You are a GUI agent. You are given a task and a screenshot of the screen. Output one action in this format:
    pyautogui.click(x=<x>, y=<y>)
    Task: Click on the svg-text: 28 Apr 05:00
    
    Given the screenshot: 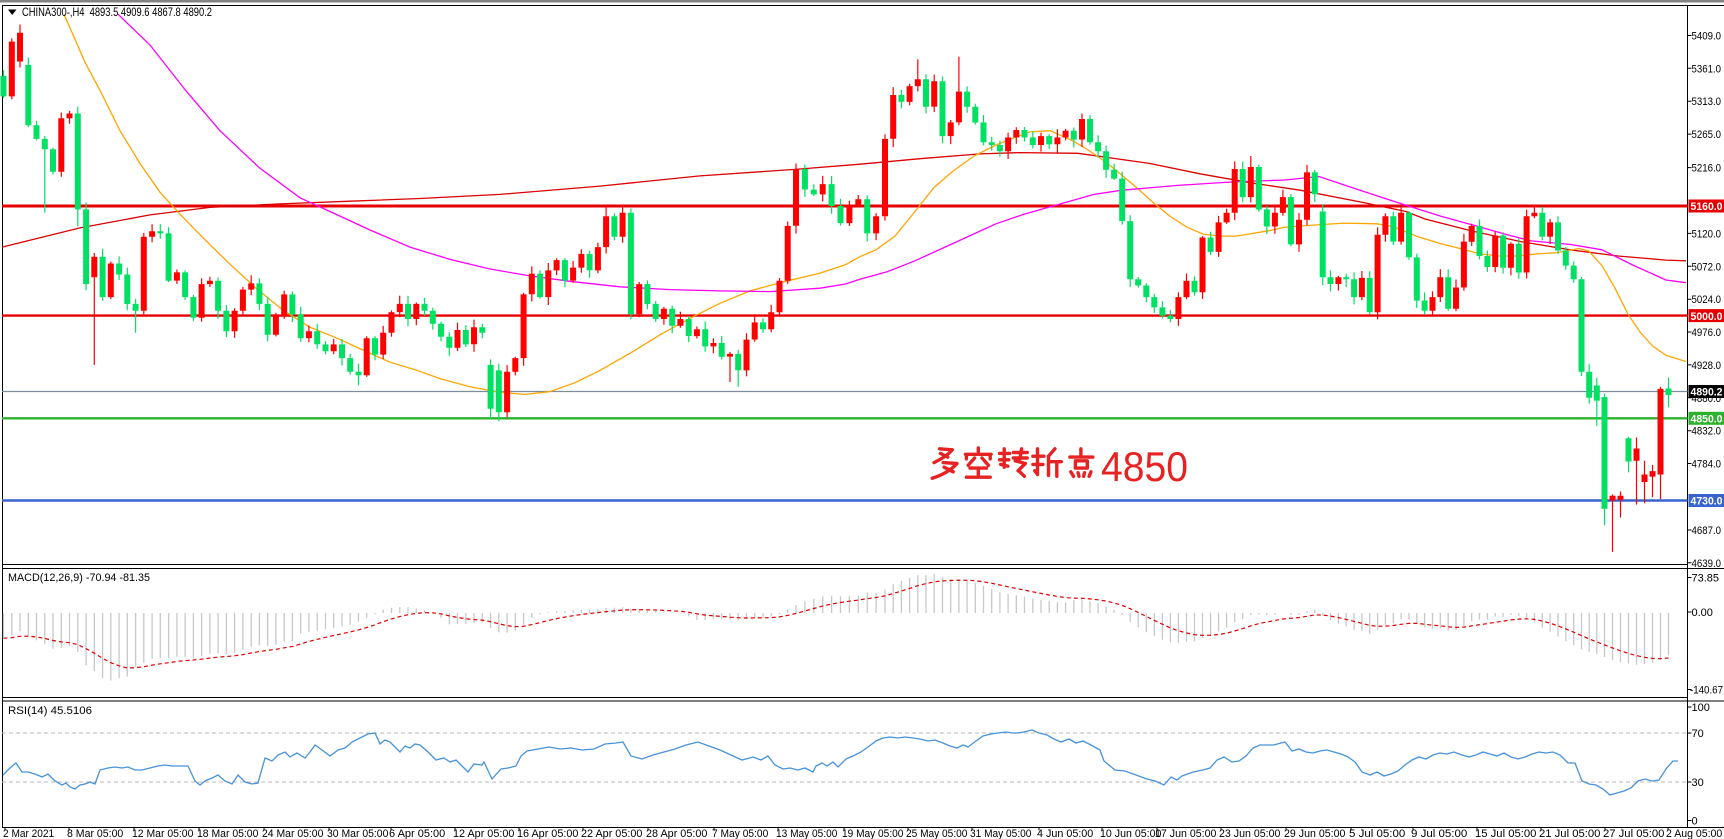 What is the action you would take?
    pyautogui.click(x=676, y=833)
    